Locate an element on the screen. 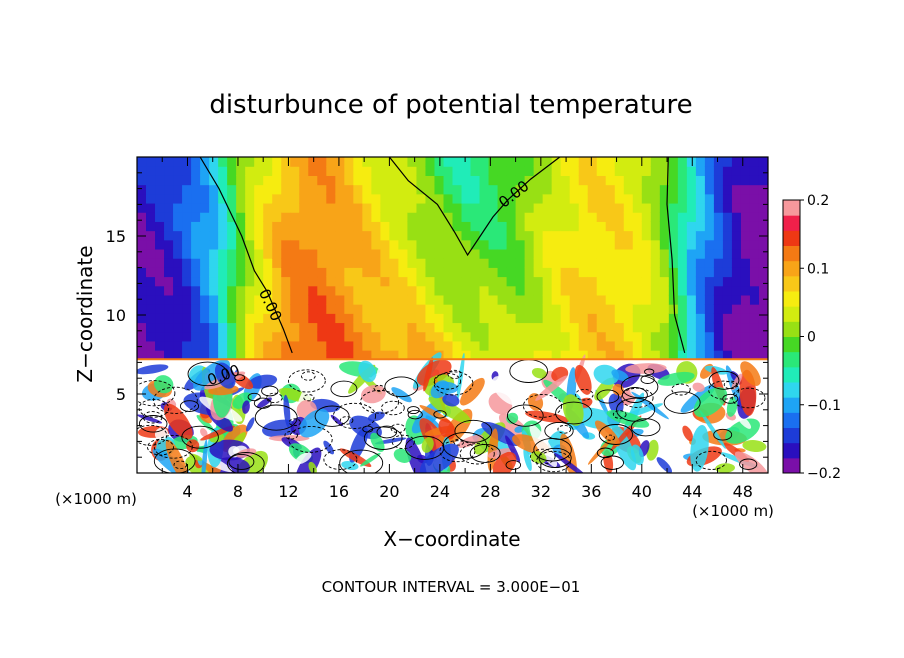  colorbar-swatch is located at coordinates (791, 405).